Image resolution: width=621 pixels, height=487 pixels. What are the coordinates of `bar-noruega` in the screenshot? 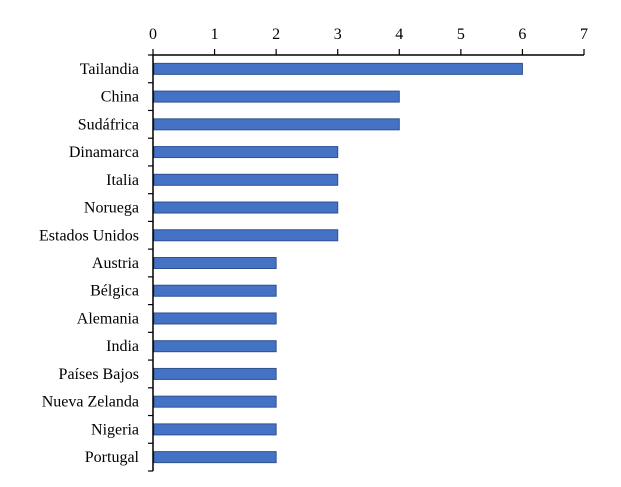 It's located at (246, 207).